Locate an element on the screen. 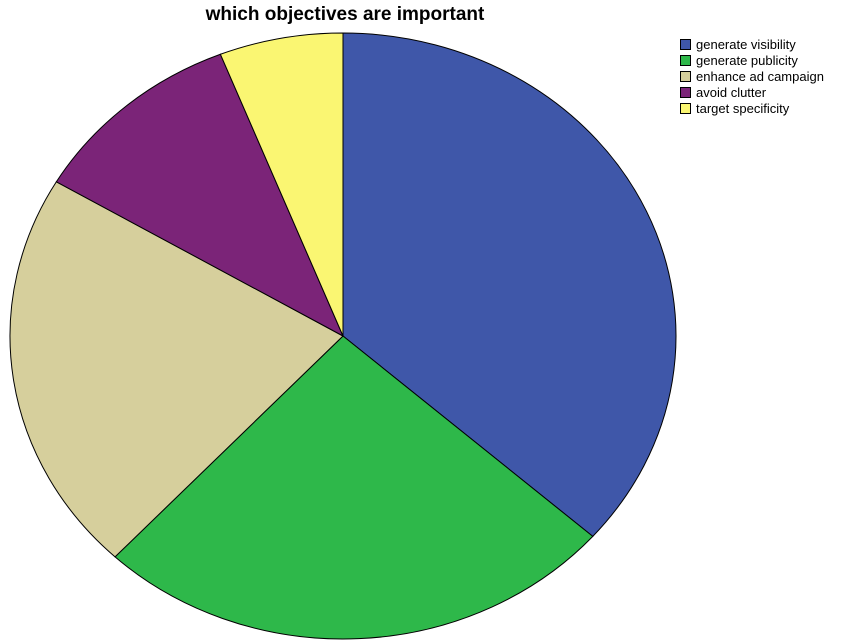 This screenshot has width=853, height=641. legend-item: generate publicity is located at coordinates (752, 60).